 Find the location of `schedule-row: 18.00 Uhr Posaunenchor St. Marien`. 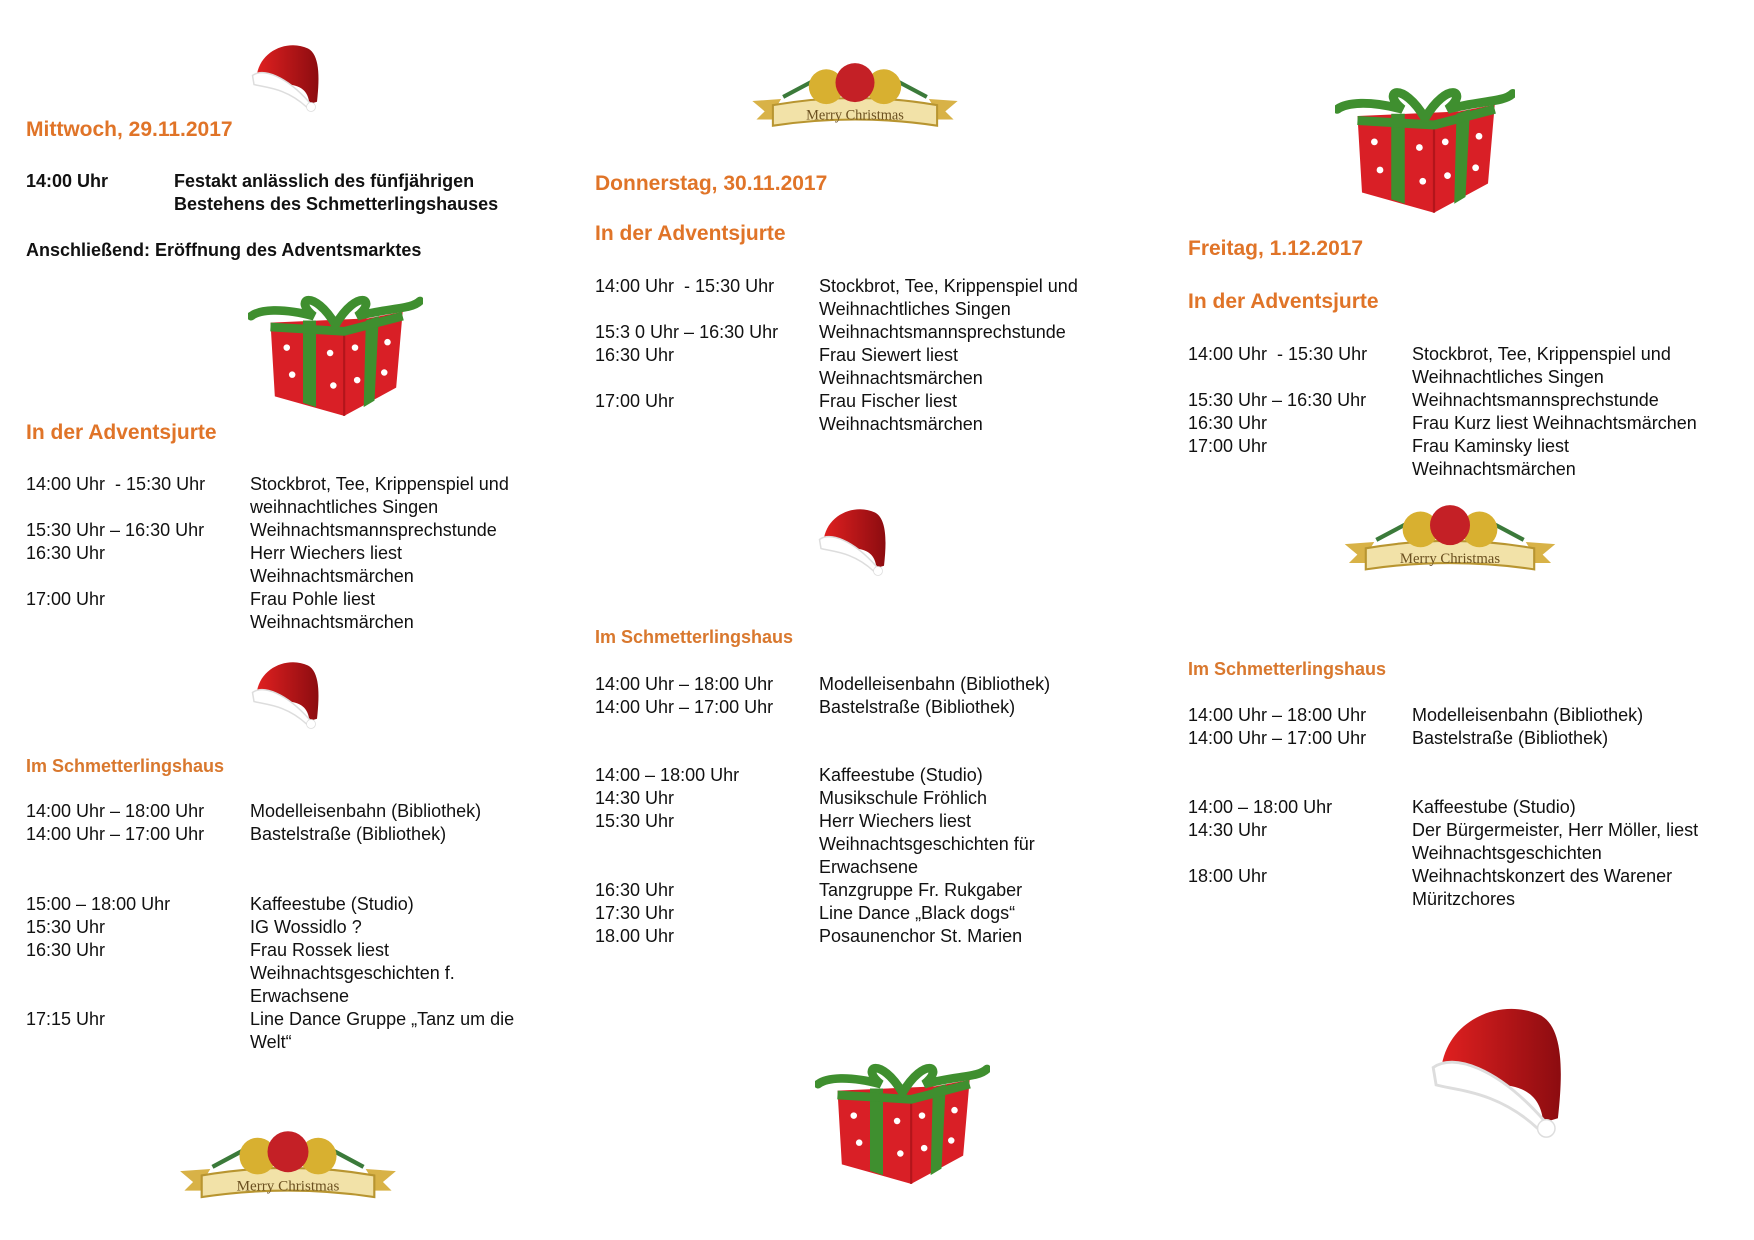

schedule-row: 18.00 Uhr Posaunenchor St. Marien is located at coordinates (815, 936).